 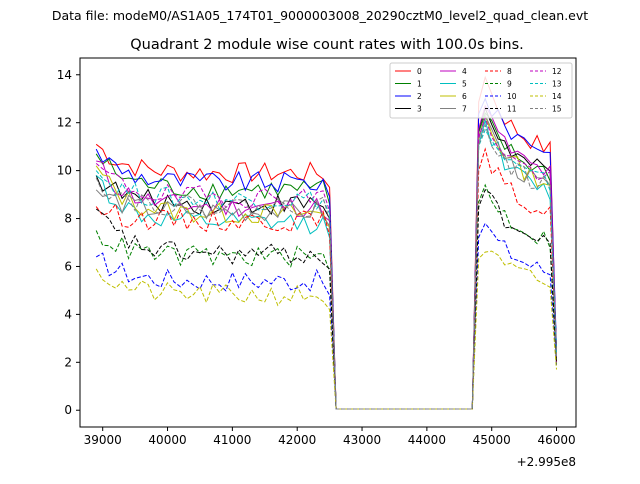 I want to click on y-tick-label: 8, so click(x=68, y=219).